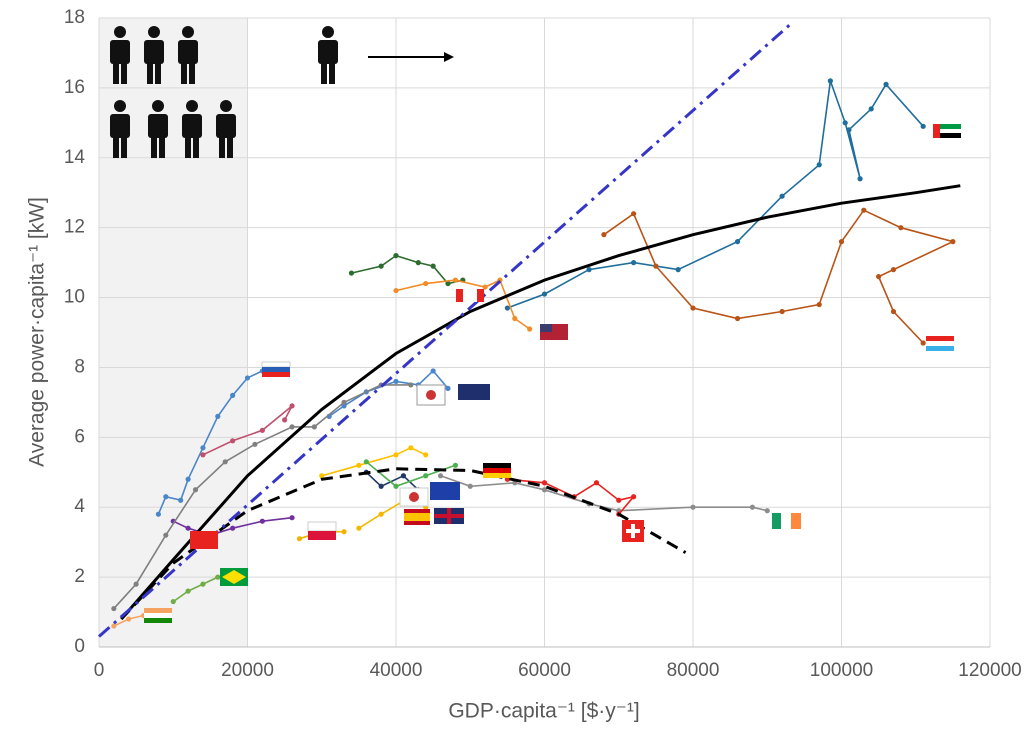  What do you see at coordinates (841, 670) in the screenshot?
I see `x-tick-label: 100000` at bounding box center [841, 670].